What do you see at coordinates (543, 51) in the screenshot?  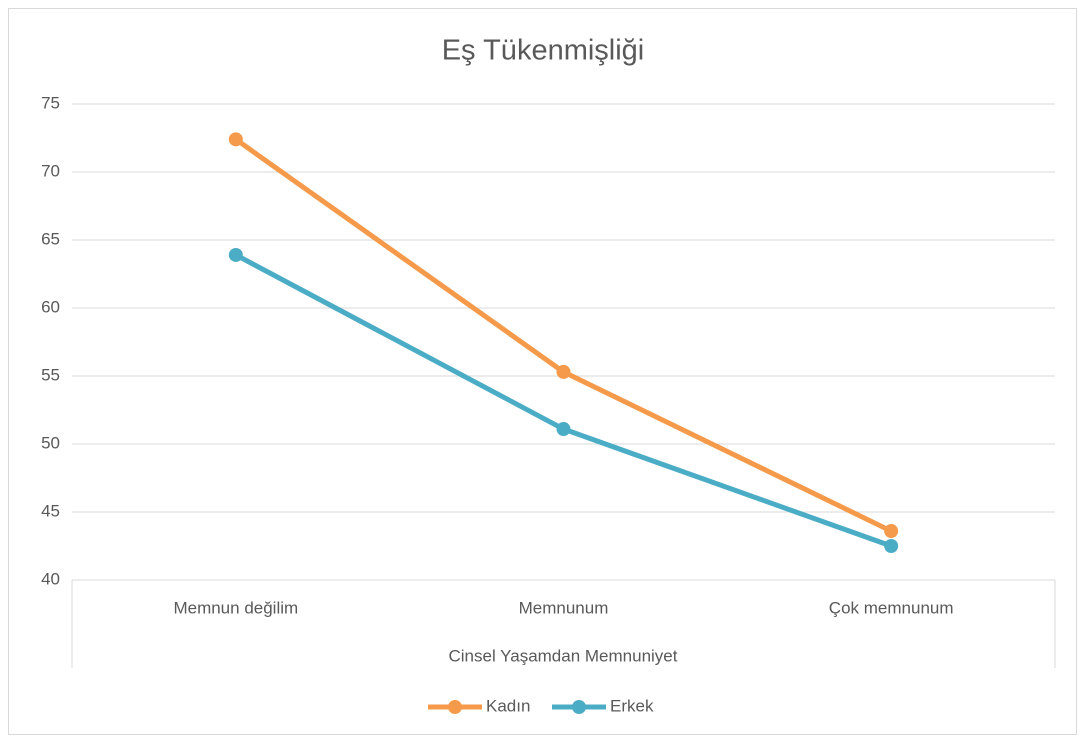 I see `chart-title: Eş Tükenmişliği` at bounding box center [543, 51].